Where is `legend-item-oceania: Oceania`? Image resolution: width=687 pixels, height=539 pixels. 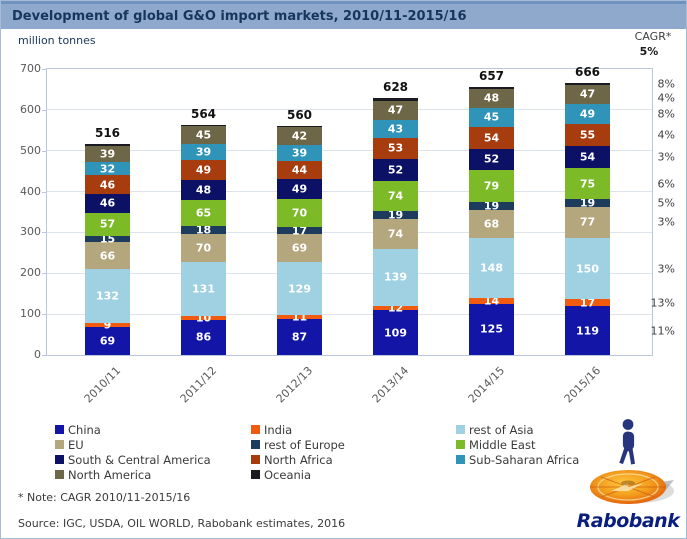 legend-item-oceania: Oceania is located at coordinates (353, 474).